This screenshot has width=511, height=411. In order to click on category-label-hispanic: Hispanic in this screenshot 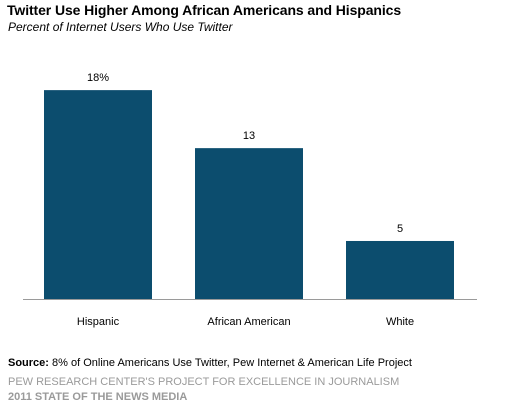, I will do `click(98, 322)`.